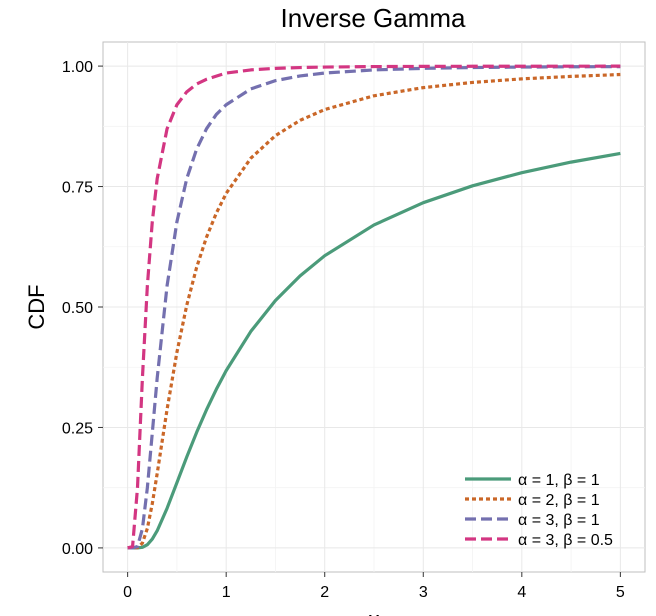 The height and width of the screenshot is (616, 656). What do you see at coordinates (559, 520) in the screenshot?
I see `legend-label-3: α = 3, β = 1` at bounding box center [559, 520].